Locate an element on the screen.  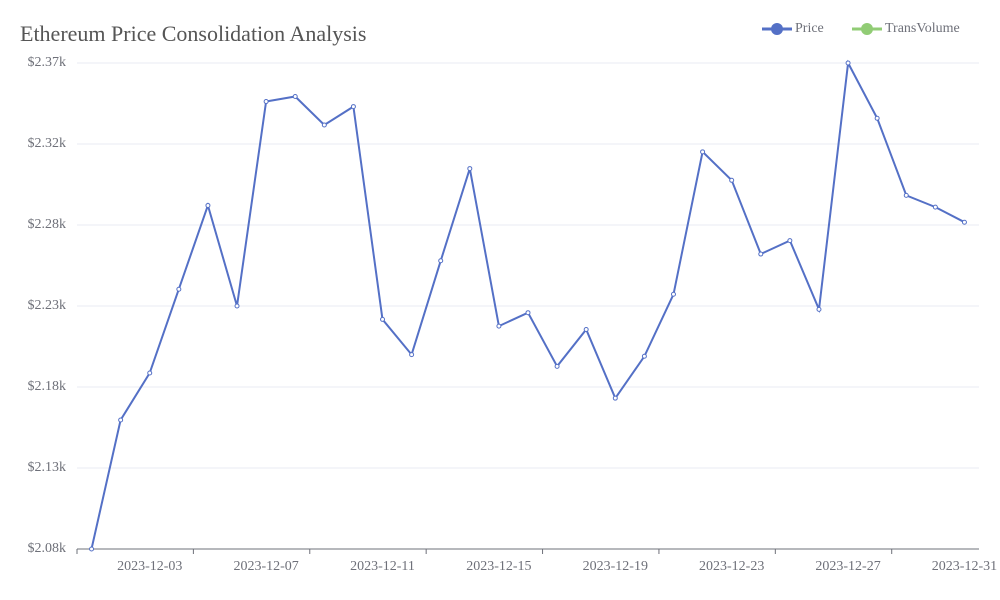
legend-label: Price is located at coordinates (809, 28).